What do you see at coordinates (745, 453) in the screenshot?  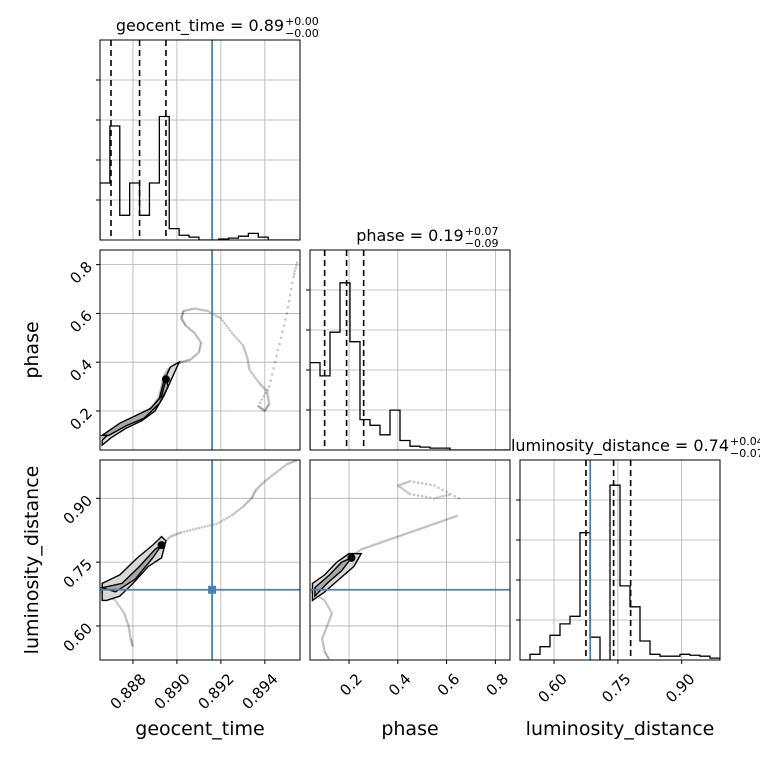 I see `title-minus: −0.07` at bounding box center [745, 453].